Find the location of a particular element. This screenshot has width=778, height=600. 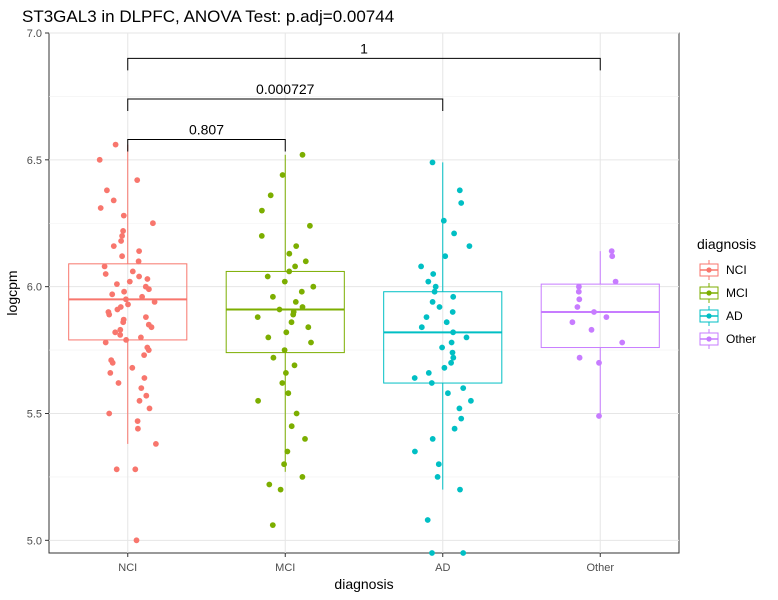

legend: diagnosis NCI MCI AD Other is located at coordinates (726, 293).